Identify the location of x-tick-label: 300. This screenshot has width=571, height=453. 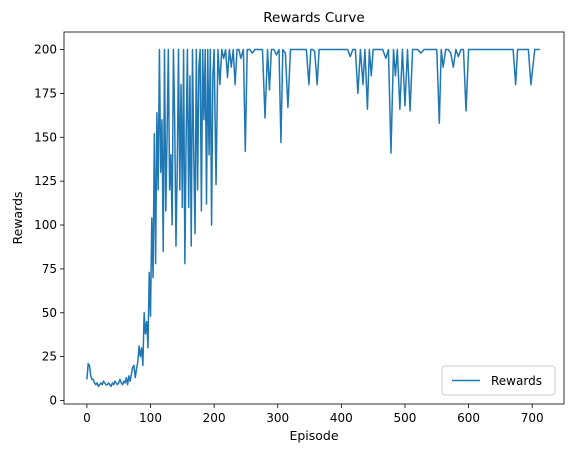
(277, 418).